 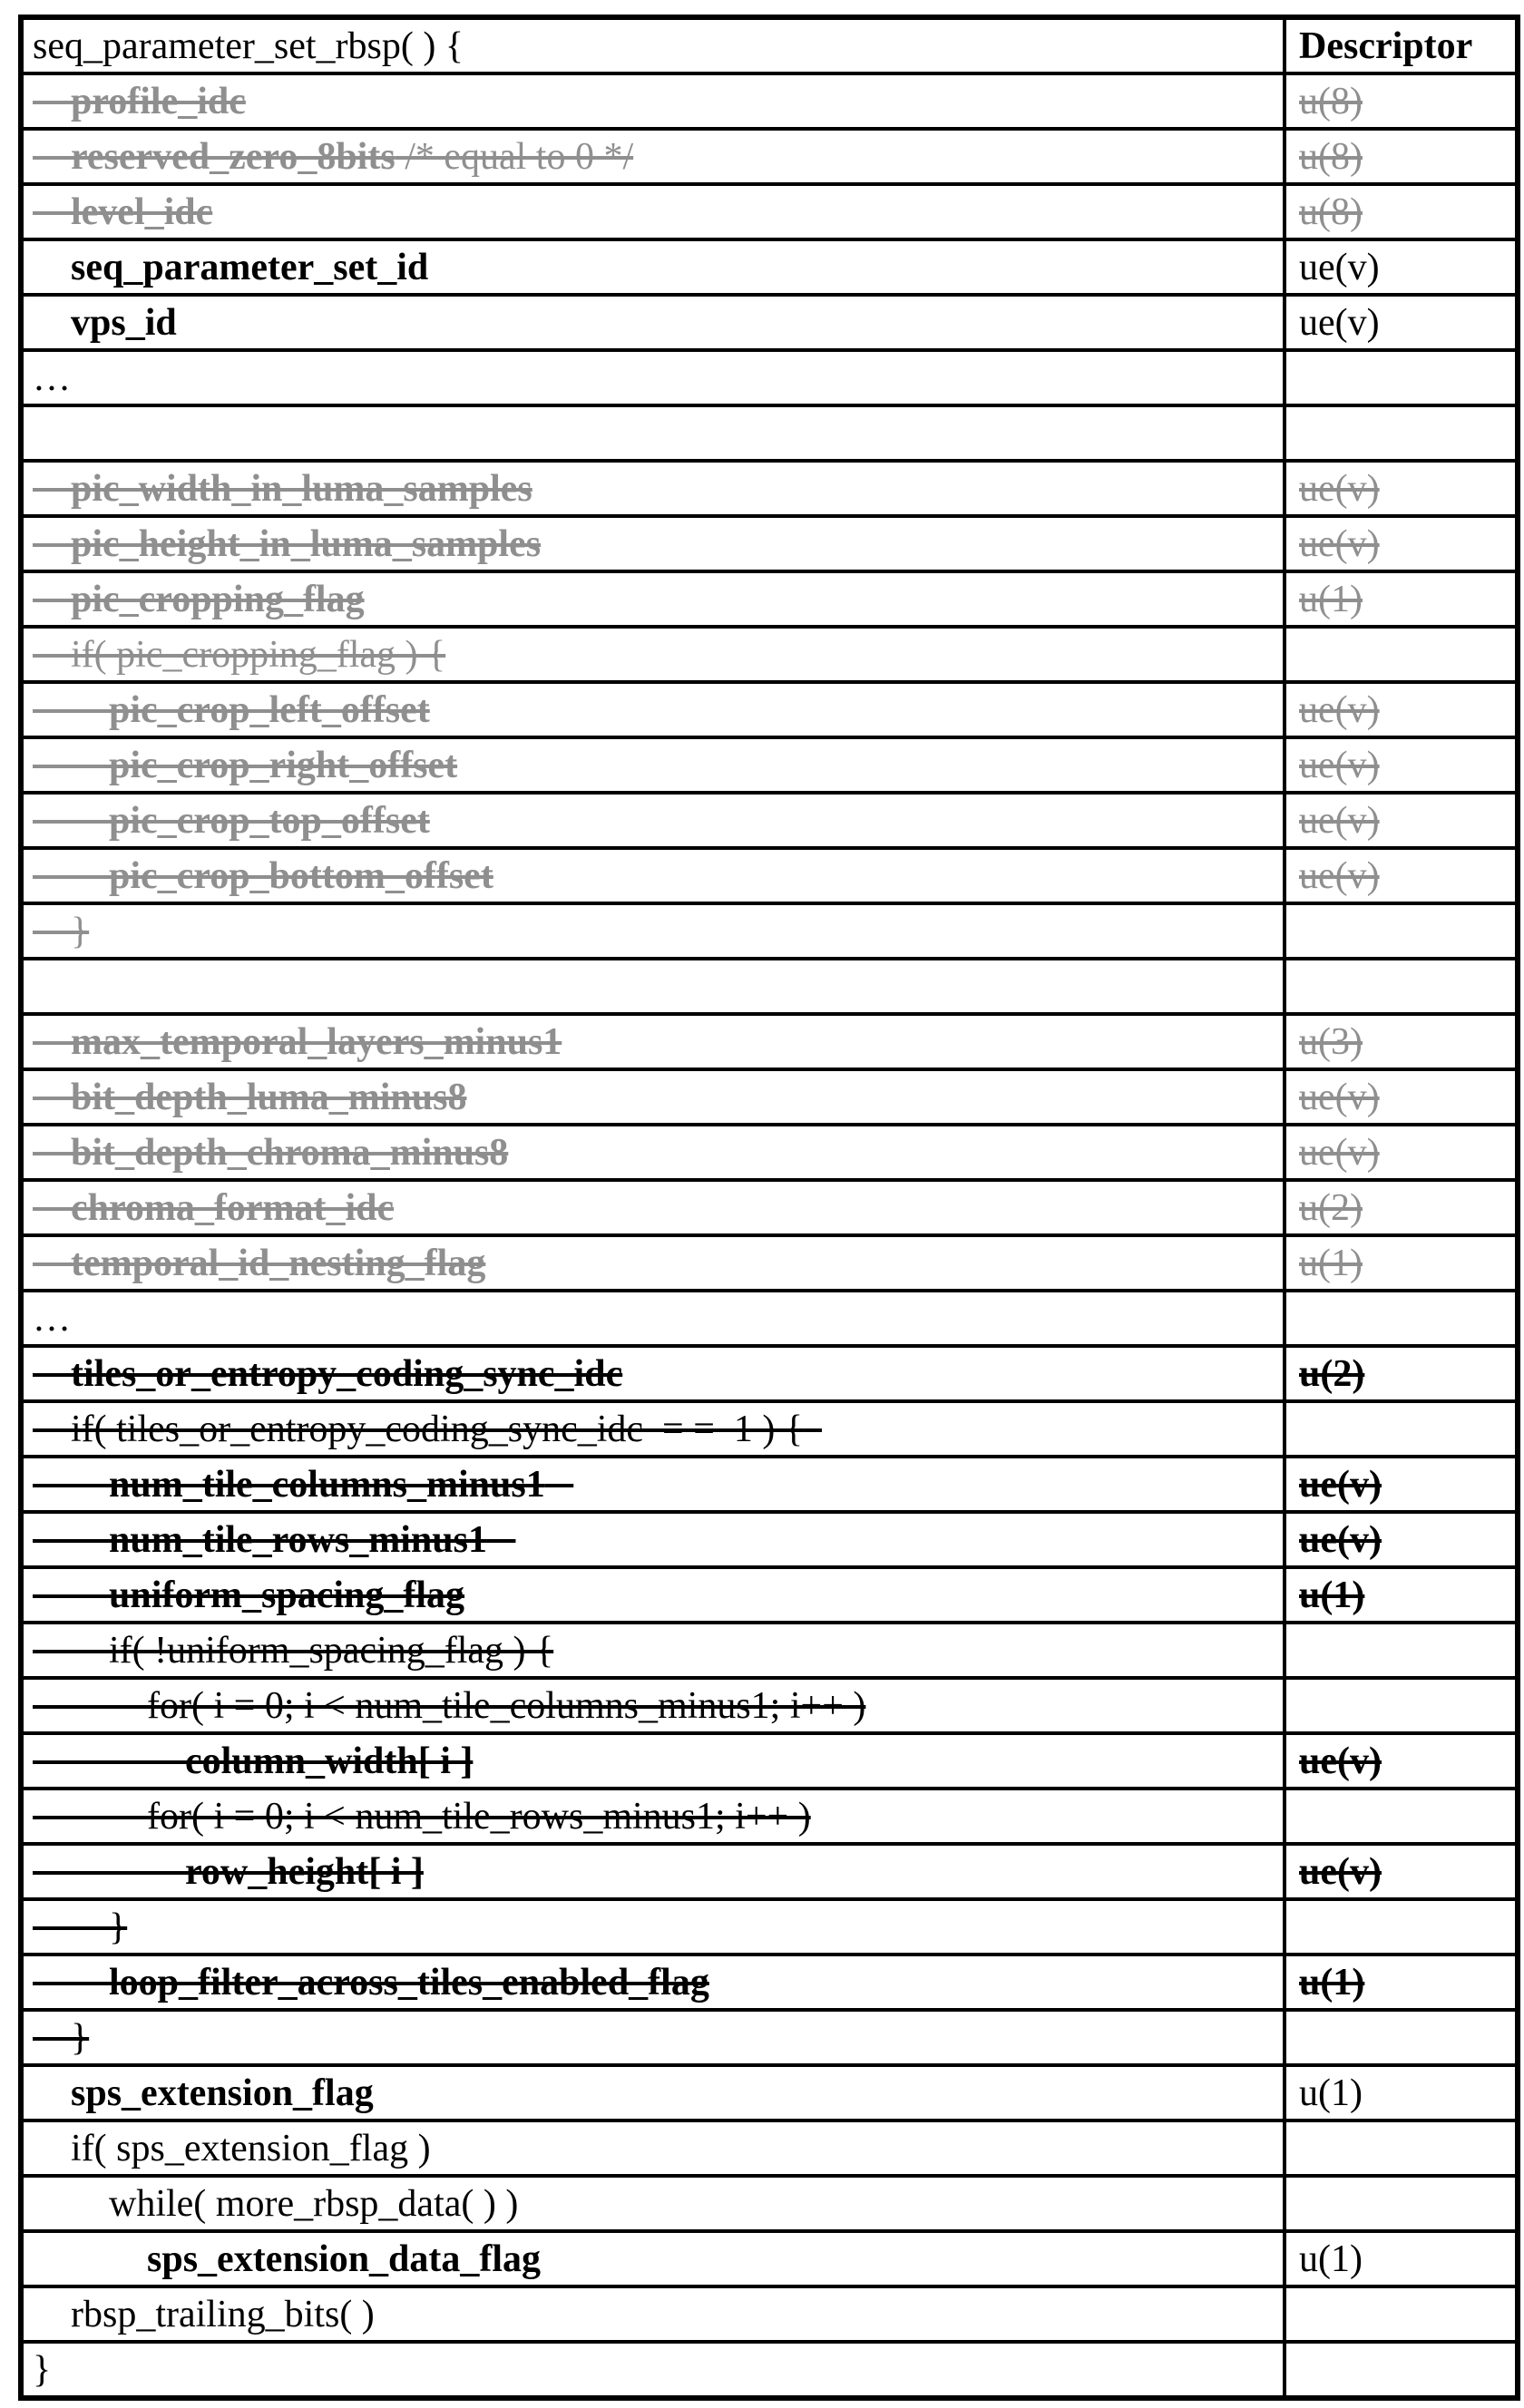 What do you see at coordinates (1332, 1373) in the screenshot?
I see `descriptor-value: u(2)` at bounding box center [1332, 1373].